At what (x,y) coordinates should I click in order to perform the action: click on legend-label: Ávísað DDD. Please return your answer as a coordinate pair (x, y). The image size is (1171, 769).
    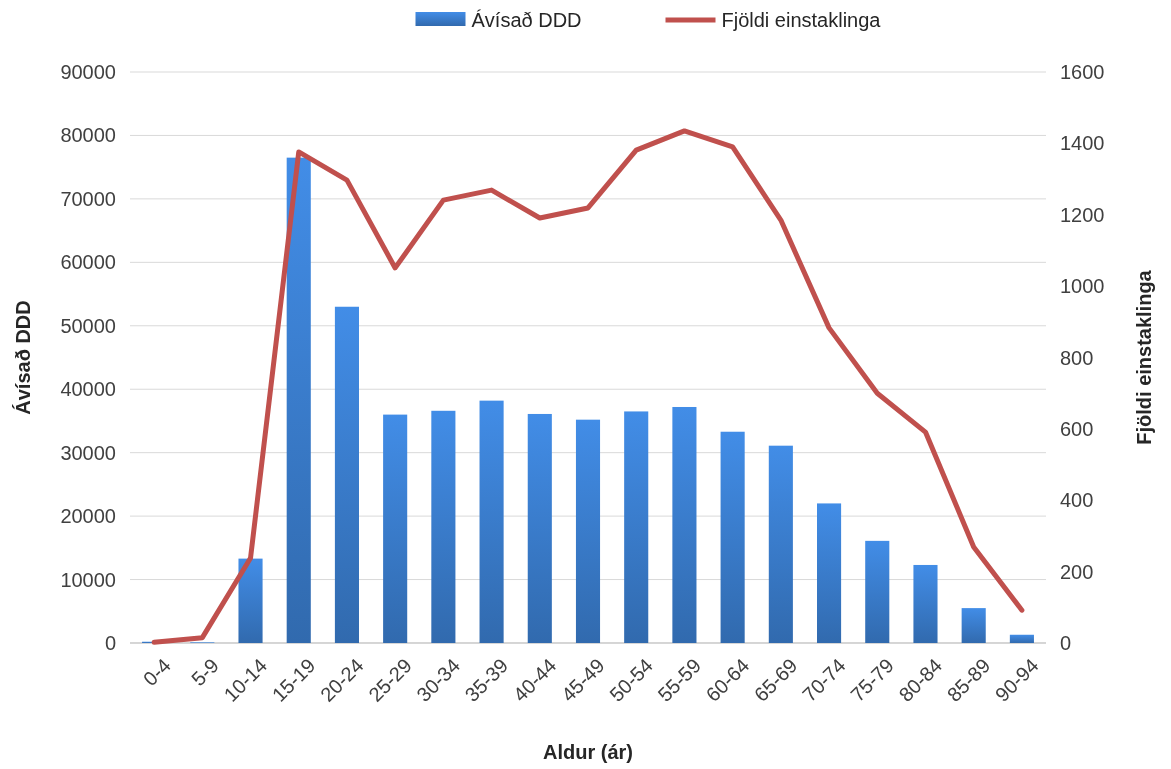
    Looking at the image, I should click on (526, 20).